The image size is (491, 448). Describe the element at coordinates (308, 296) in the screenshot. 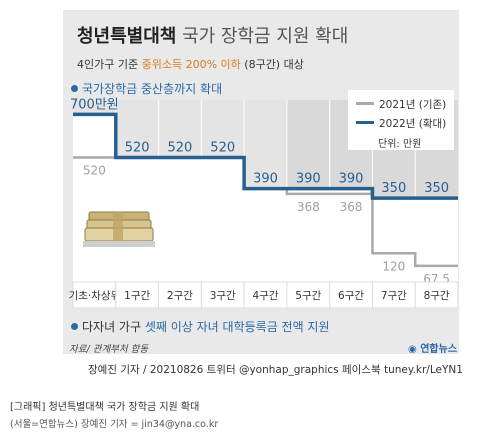

I see `x-tick-label: 5구간` at that location.